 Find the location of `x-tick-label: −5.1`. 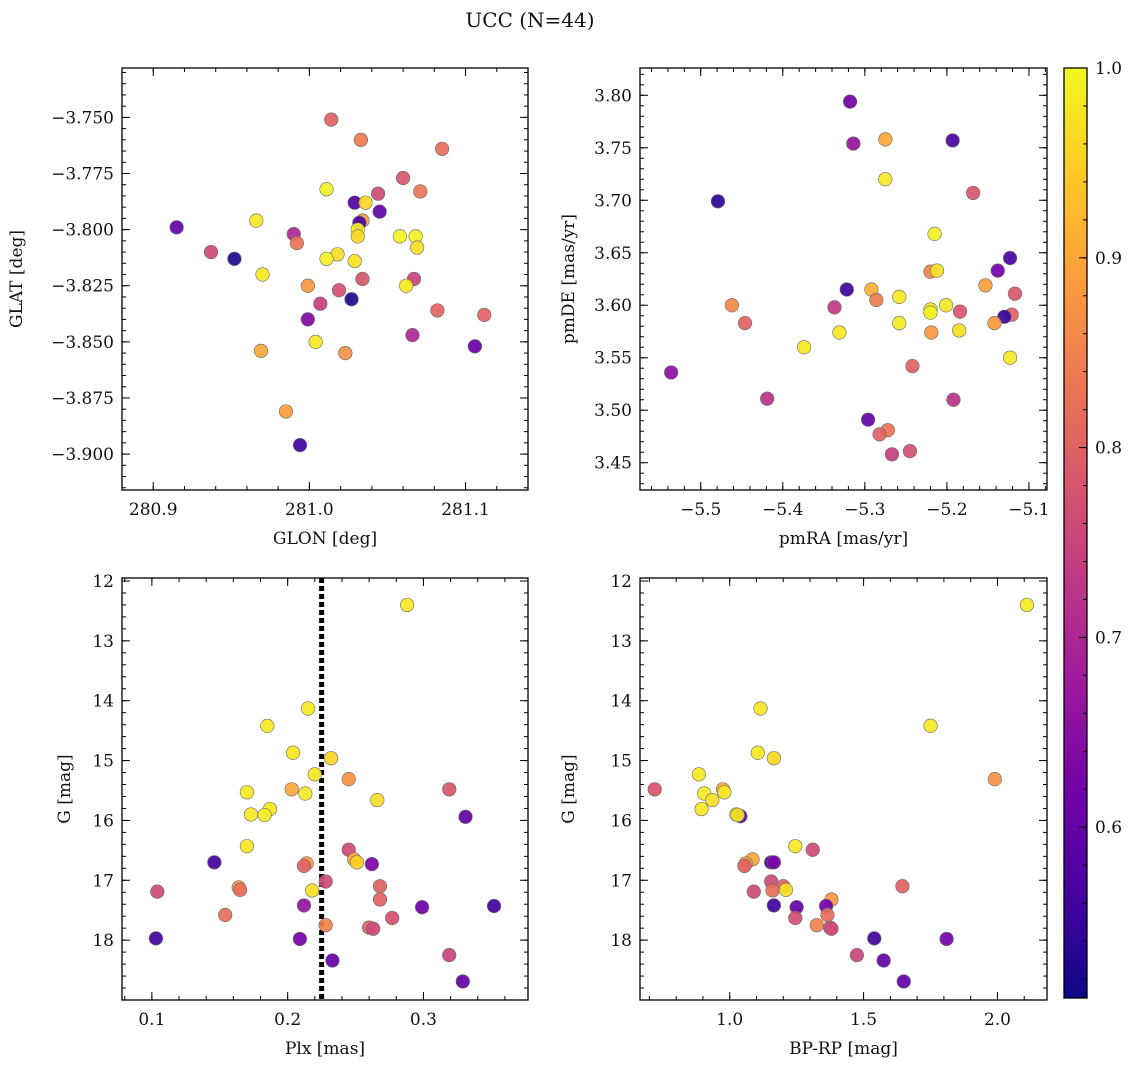

x-tick-label: −5.1 is located at coordinates (1028, 510).